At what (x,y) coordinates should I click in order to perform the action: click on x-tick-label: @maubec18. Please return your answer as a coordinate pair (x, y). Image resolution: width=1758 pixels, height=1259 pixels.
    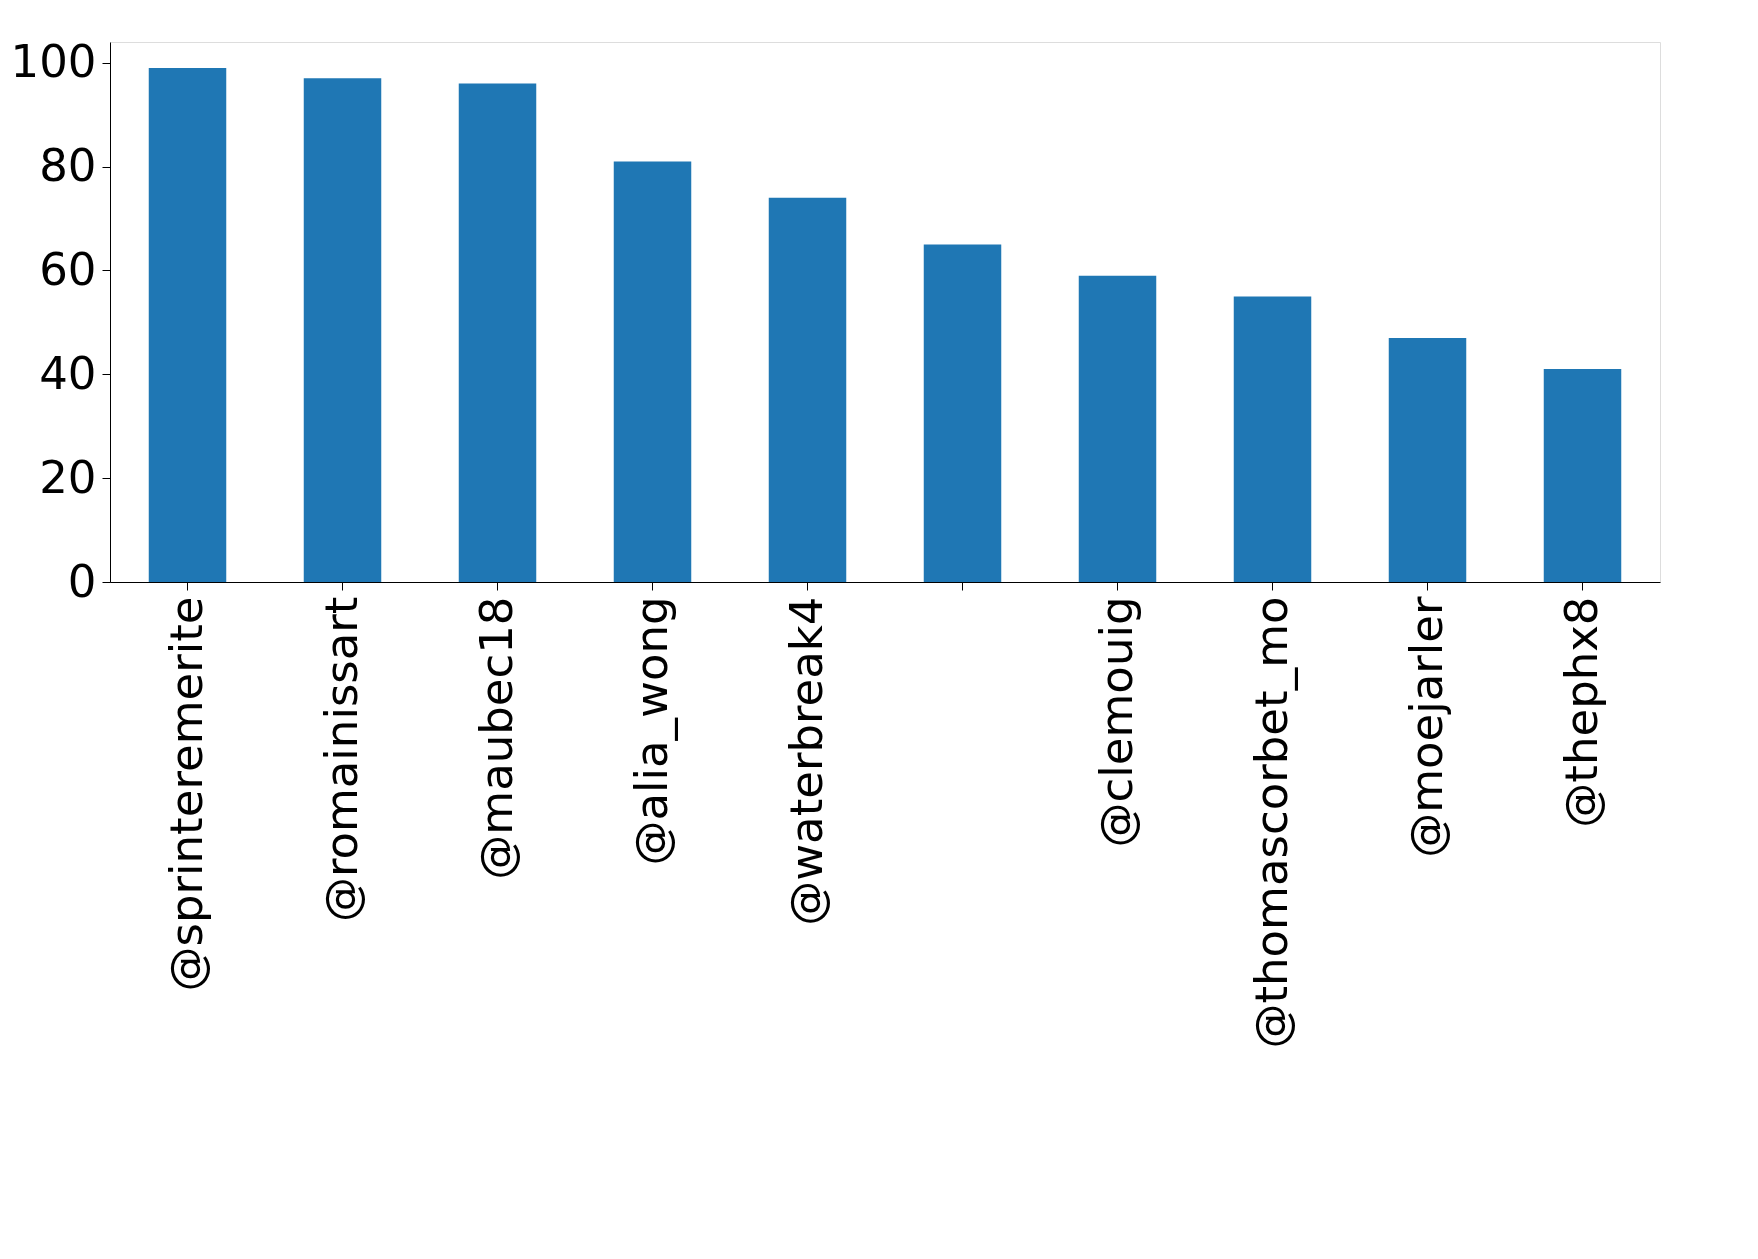
    Looking at the image, I should click on (496, 738).